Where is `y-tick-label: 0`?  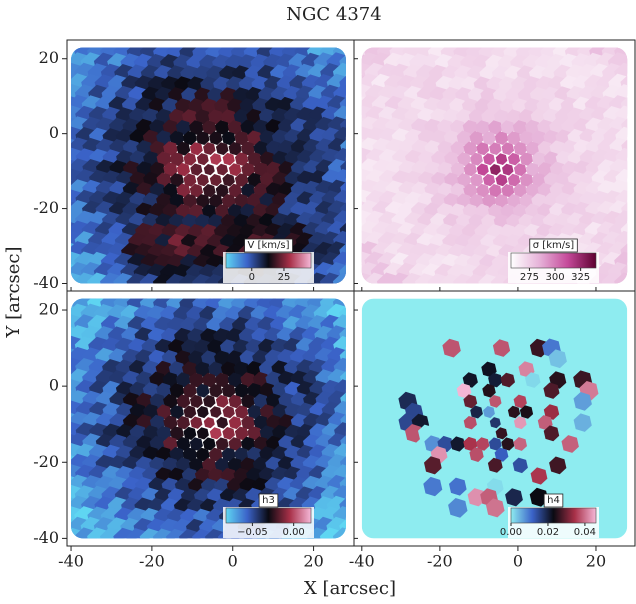
y-tick-label: 0 is located at coordinates (54, 132).